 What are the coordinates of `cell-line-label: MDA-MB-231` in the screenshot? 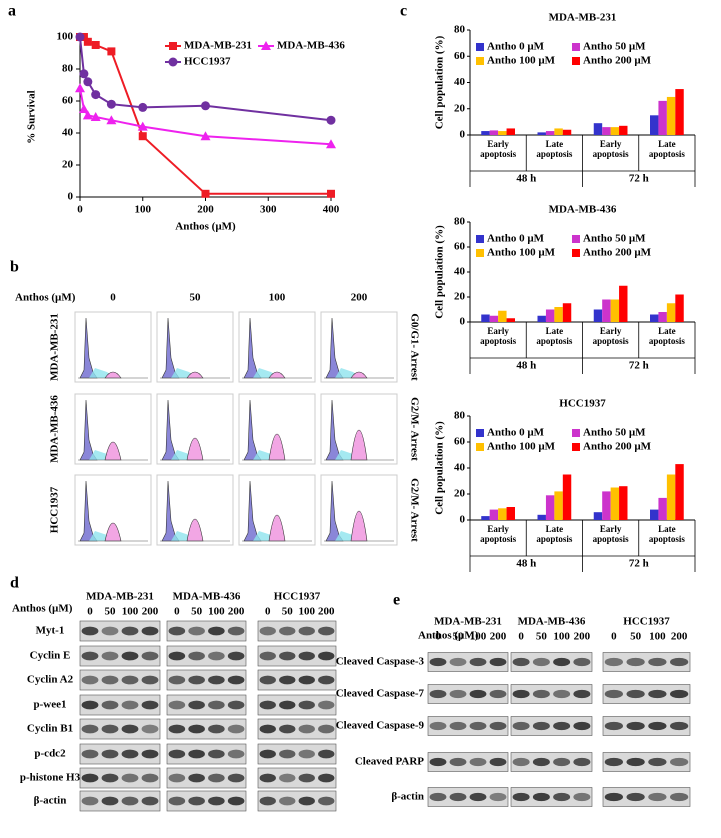 It's located at (468, 622).